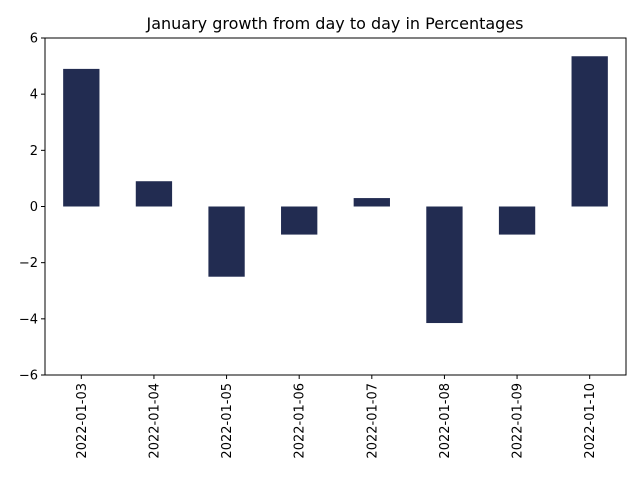  What do you see at coordinates (300, 421) in the screenshot?
I see `x-tick-label: 2022-01-06` at bounding box center [300, 421].